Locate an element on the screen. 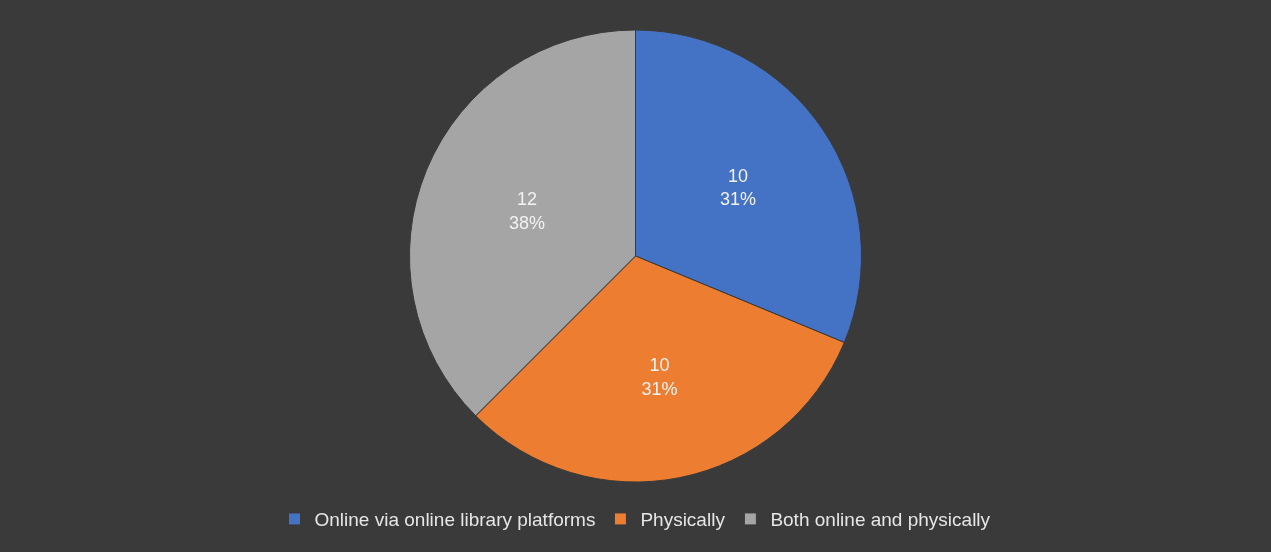 The image size is (1271, 552). legend-label: Online via online library platforms is located at coordinates (455, 520).